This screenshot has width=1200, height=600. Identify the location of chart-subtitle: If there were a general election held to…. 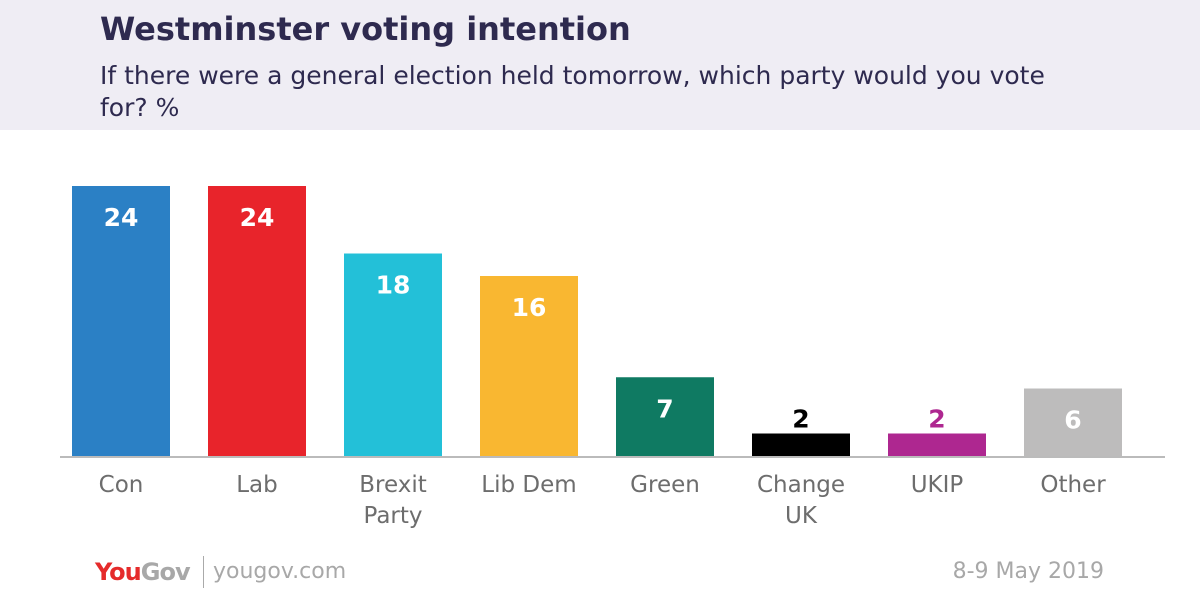
(572, 91).